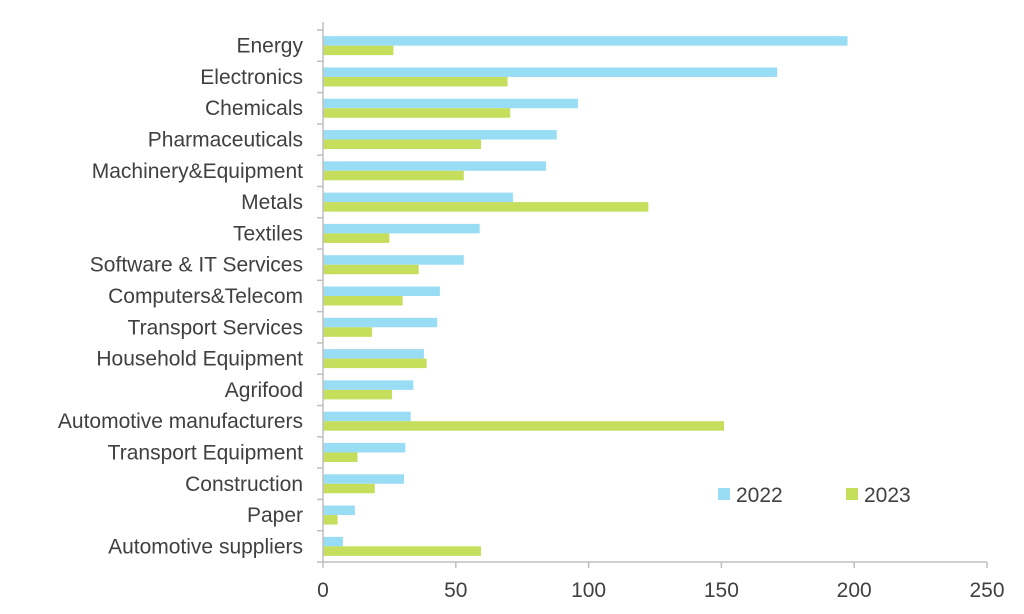 This screenshot has width=1024, height=614. What do you see at coordinates (814, 495) in the screenshot?
I see `legend: 2022 2023` at bounding box center [814, 495].